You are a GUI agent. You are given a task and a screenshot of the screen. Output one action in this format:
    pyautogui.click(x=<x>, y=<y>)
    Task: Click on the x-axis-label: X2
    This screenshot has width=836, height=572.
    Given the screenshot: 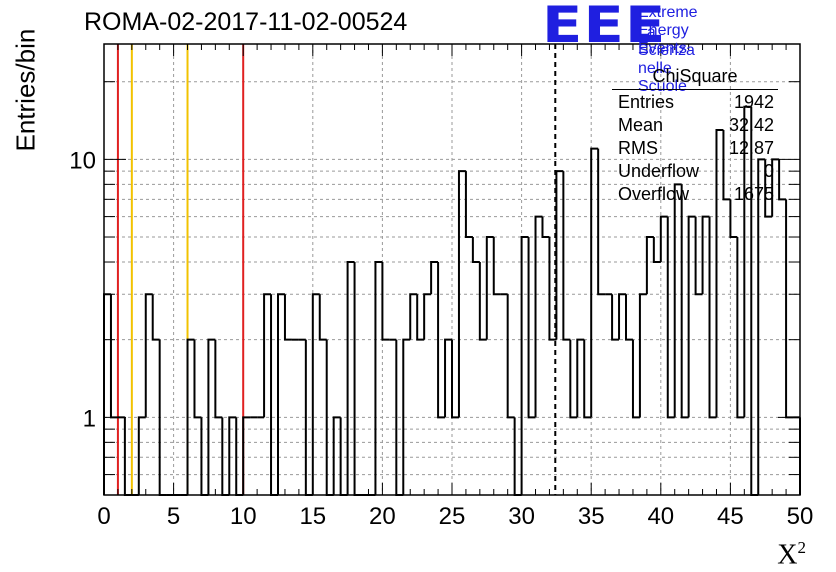 What is the action you would take?
    pyautogui.click(x=791, y=554)
    